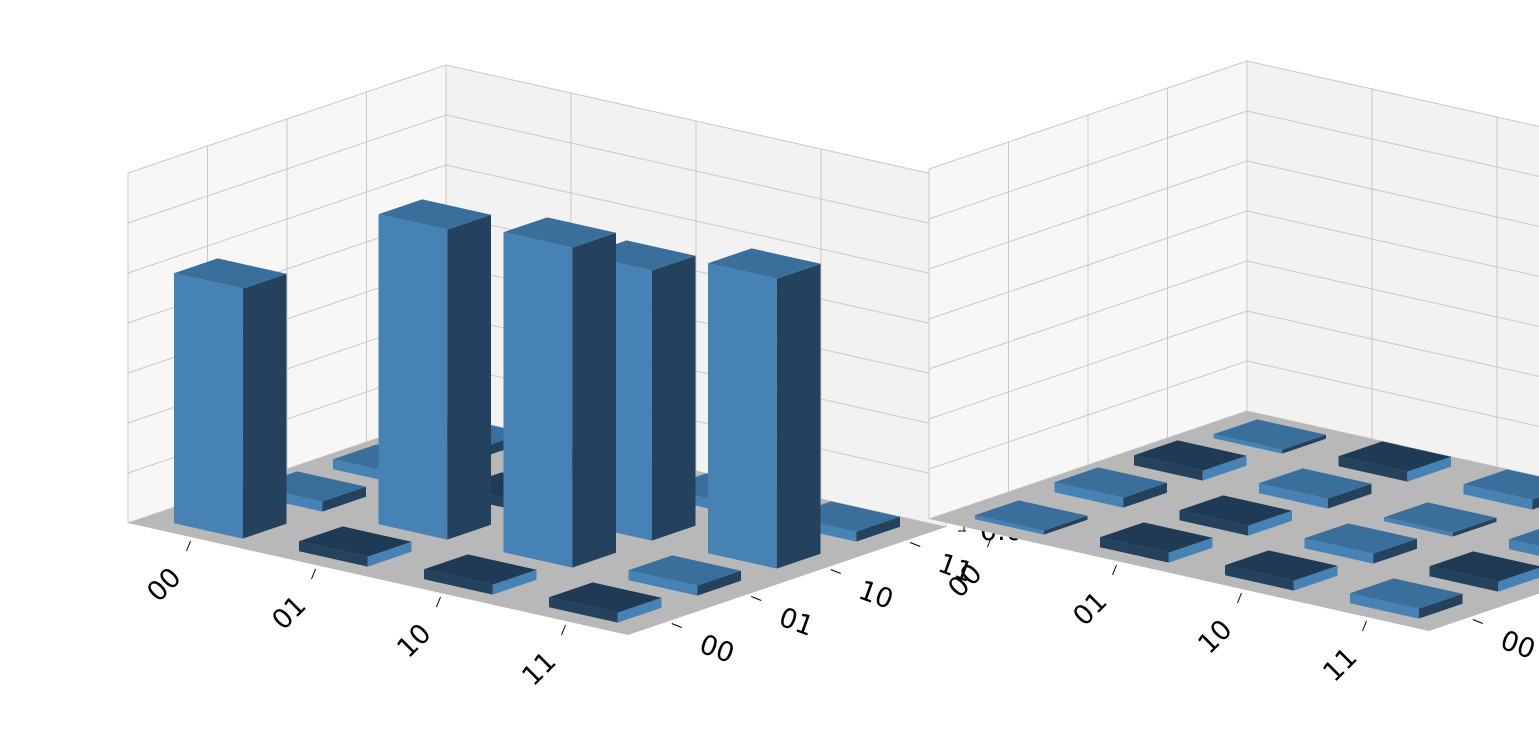 This screenshot has height=740, width=1539. What do you see at coordinates (796, 622) in the screenshot?
I see `y-tick-label: 01` at bounding box center [796, 622].